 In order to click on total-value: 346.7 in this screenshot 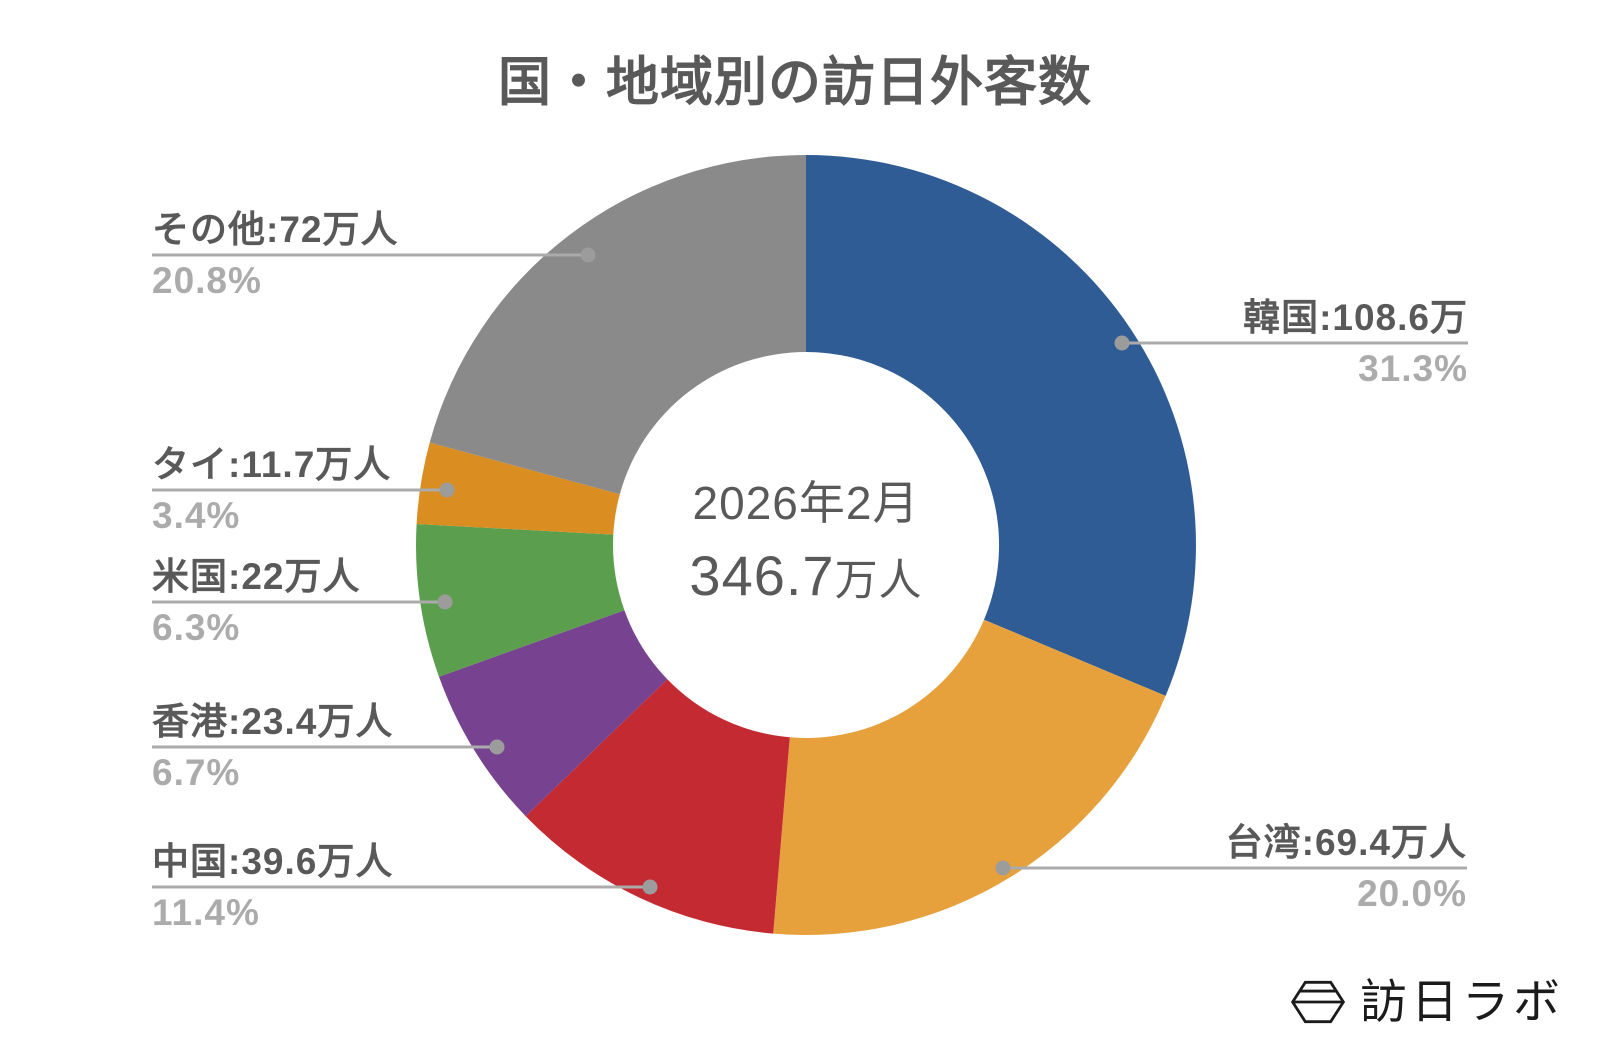, I will do `click(762, 575)`.